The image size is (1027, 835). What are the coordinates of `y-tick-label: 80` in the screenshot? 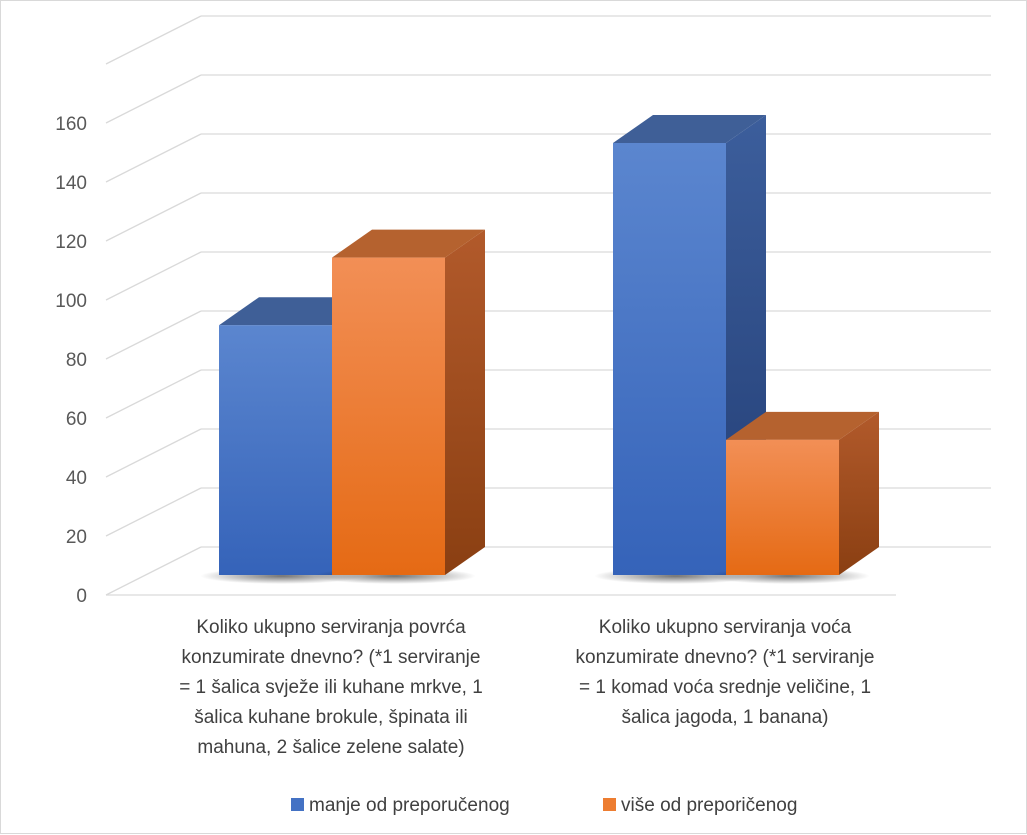 It's located at (76, 360).